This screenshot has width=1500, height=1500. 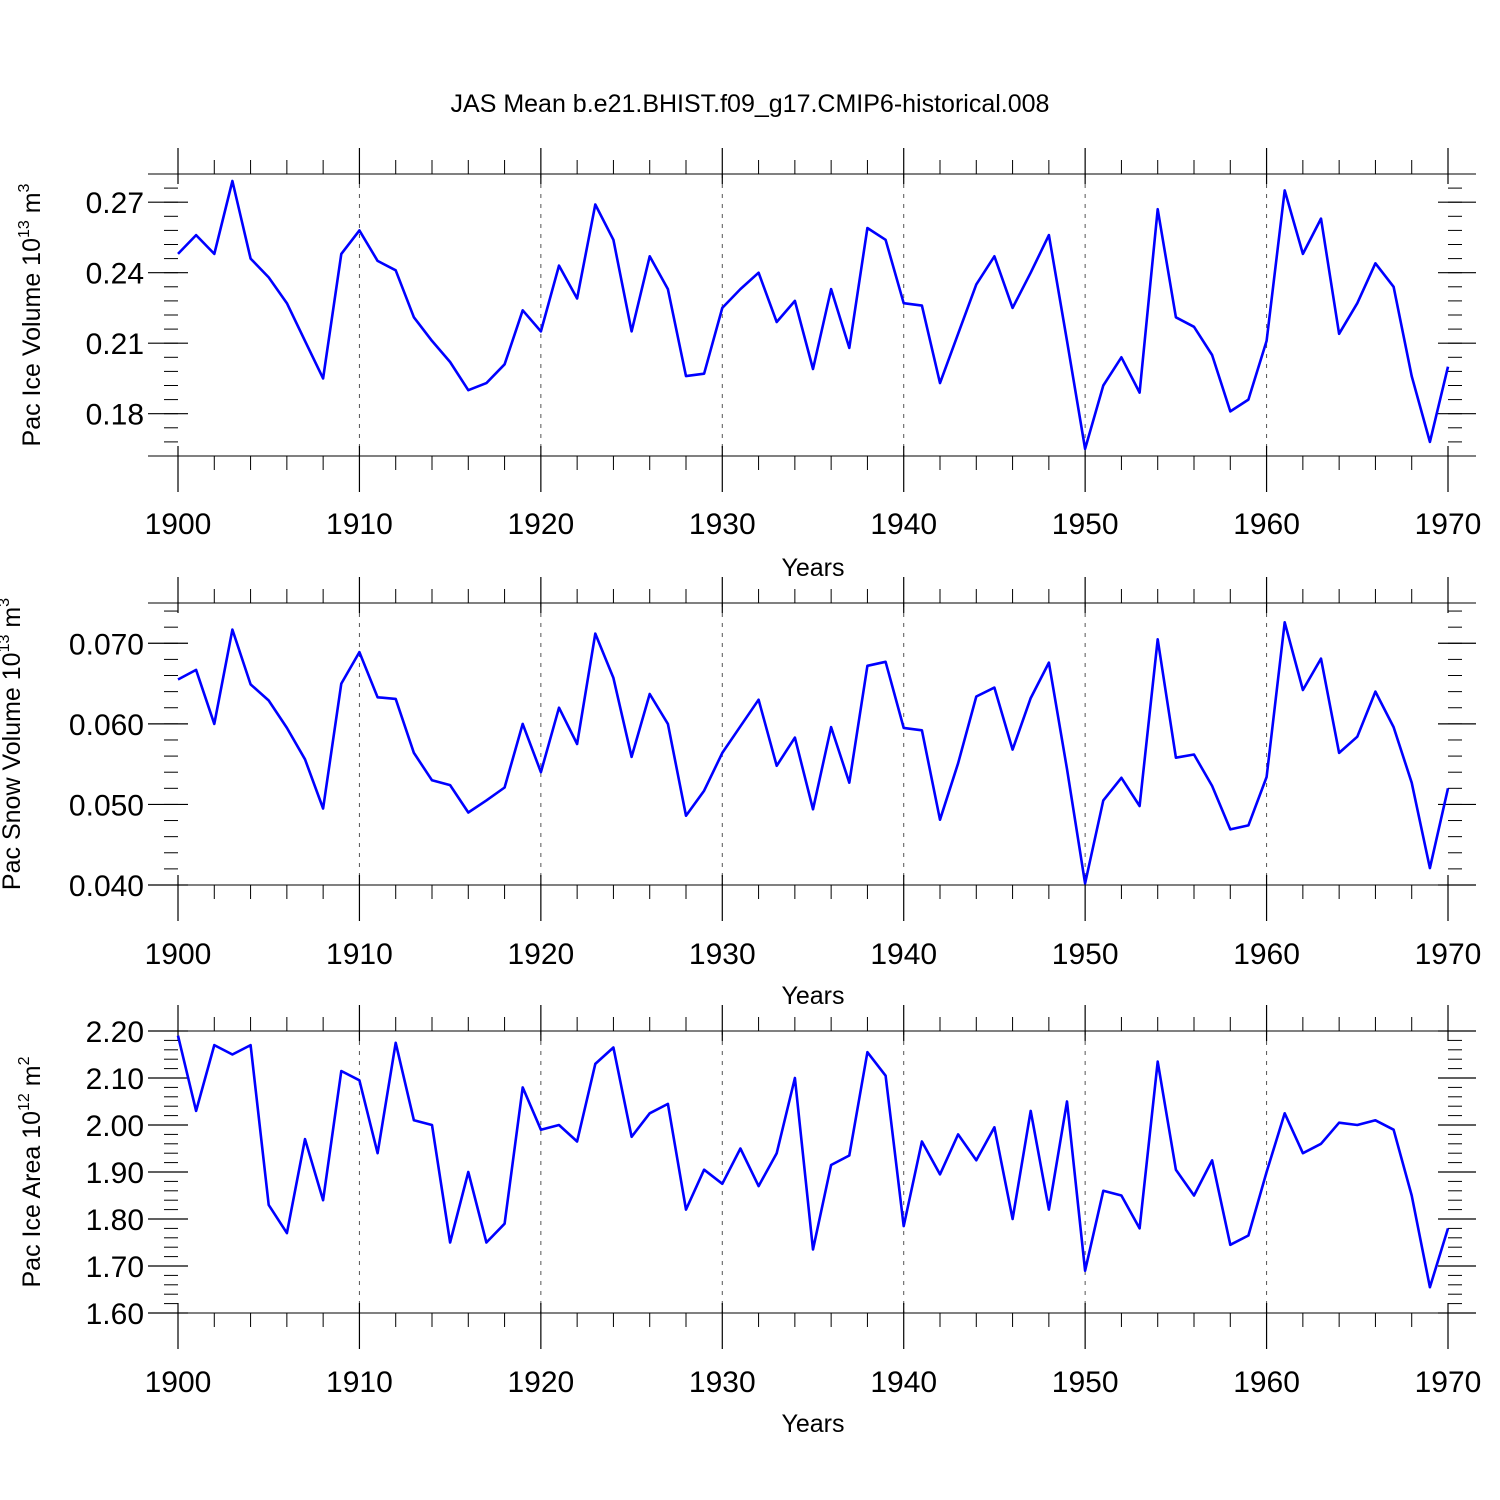 I want to click on y-tick-label: 1.60, so click(x=115, y=1314).